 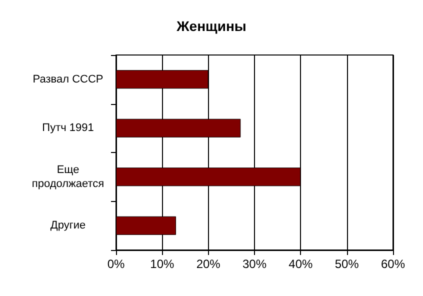 What do you see at coordinates (254, 264) in the screenshot?
I see `x-tick-label: 30%` at bounding box center [254, 264].